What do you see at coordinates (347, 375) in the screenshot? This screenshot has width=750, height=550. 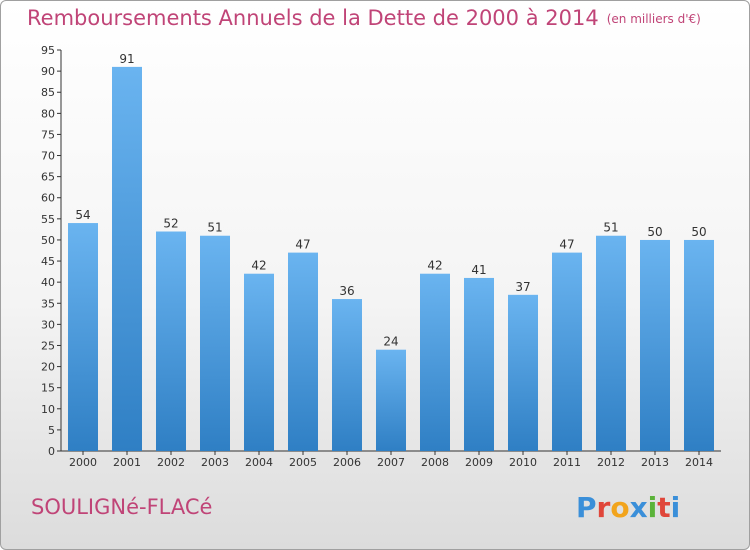 I see `bar-2006` at bounding box center [347, 375].